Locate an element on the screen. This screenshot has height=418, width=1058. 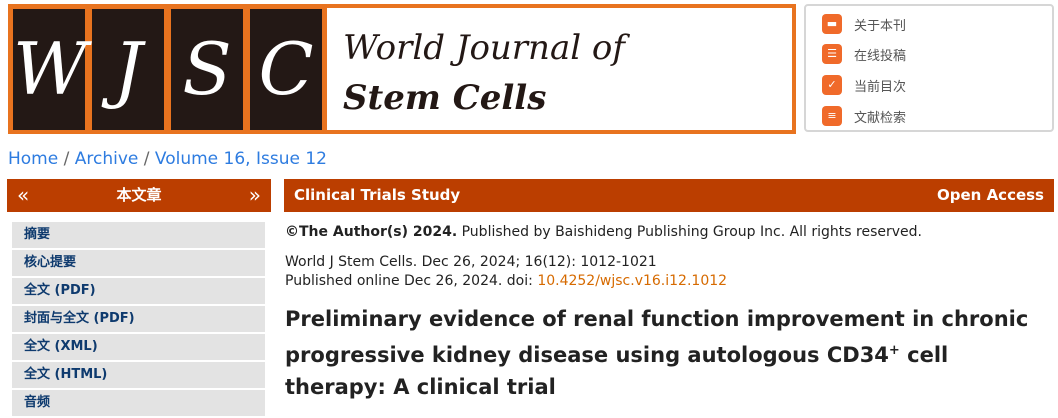
sidebar-item-html: 全文 (HTML) is located at coordinates (138, 375).